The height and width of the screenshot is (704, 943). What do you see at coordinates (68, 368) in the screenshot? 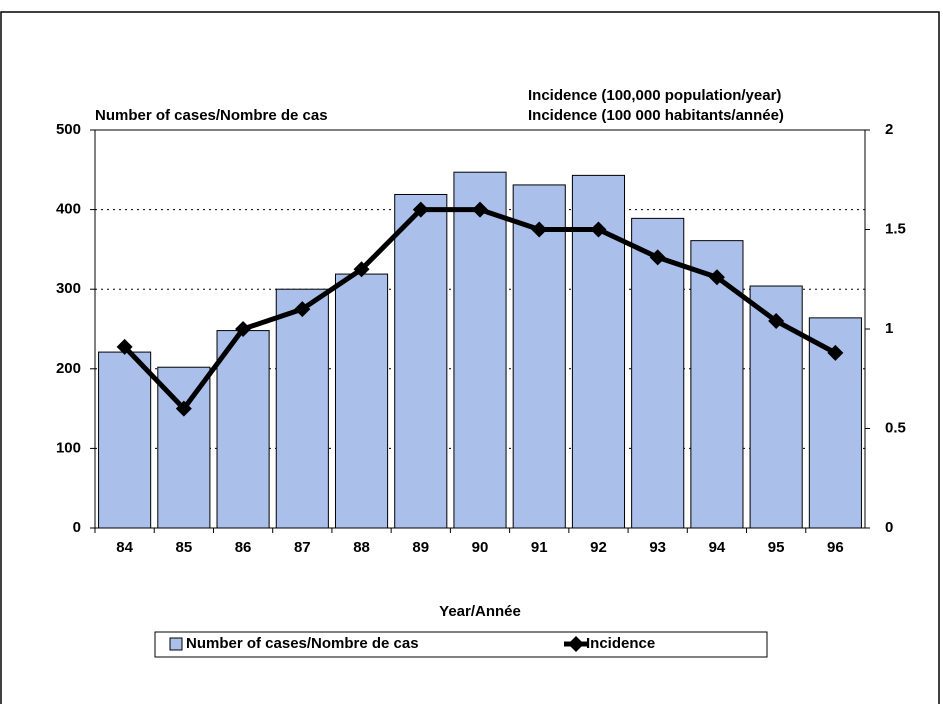
I see `y-tick-label: 200` at bounding box center [68, 368].